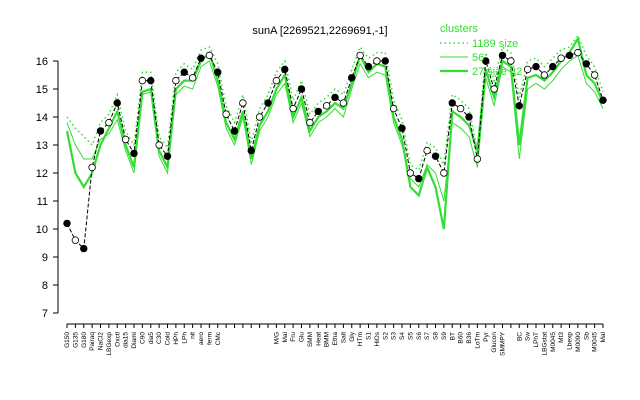 This screenshot has height=400, width=640. Describe the element at coordinates (42, 62) in the screenshot. I see `y-tick-label: 16` at that location.